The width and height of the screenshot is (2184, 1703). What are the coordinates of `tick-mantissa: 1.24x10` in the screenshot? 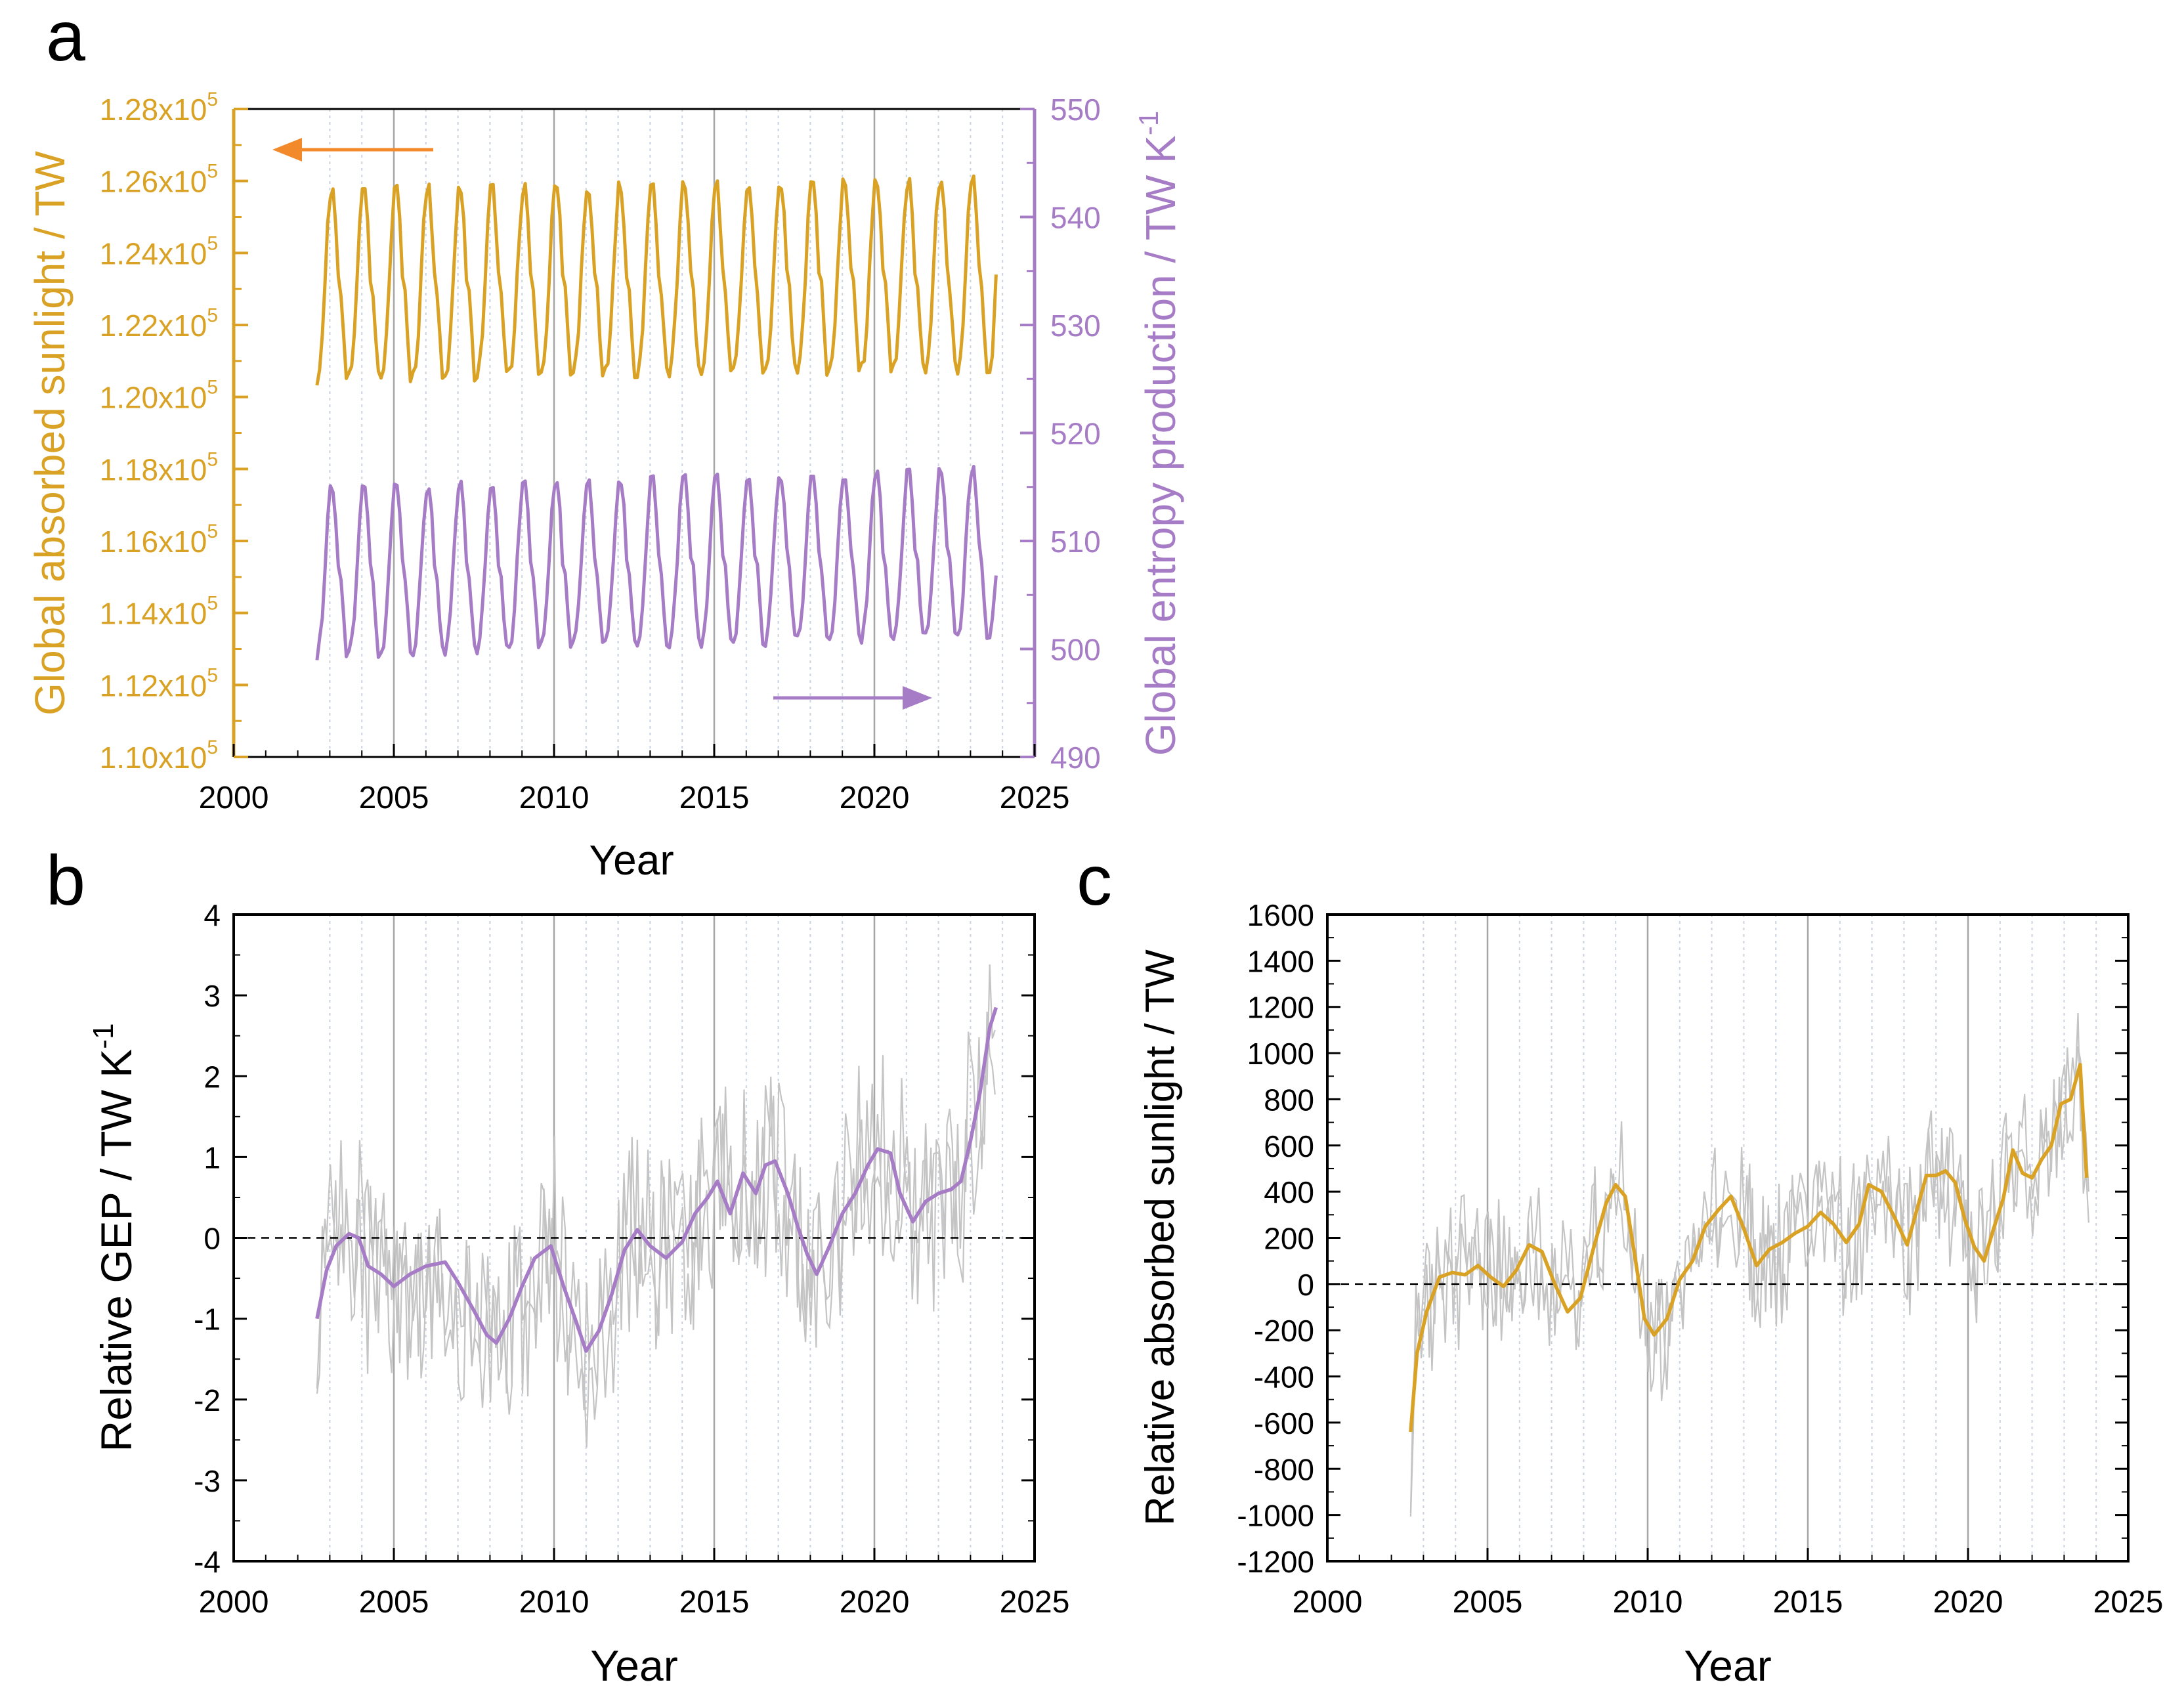 It's located at (153, 253).